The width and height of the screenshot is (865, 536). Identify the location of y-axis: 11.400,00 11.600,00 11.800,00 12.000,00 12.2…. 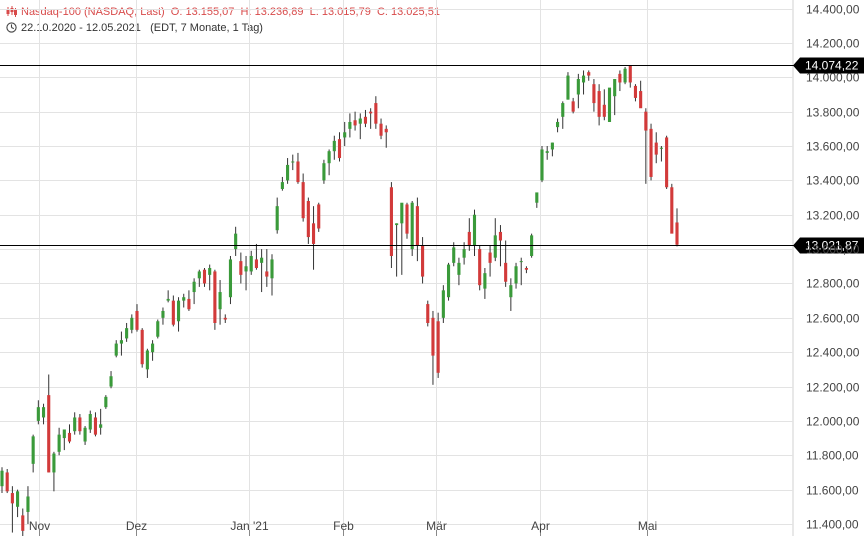
(833, 267).